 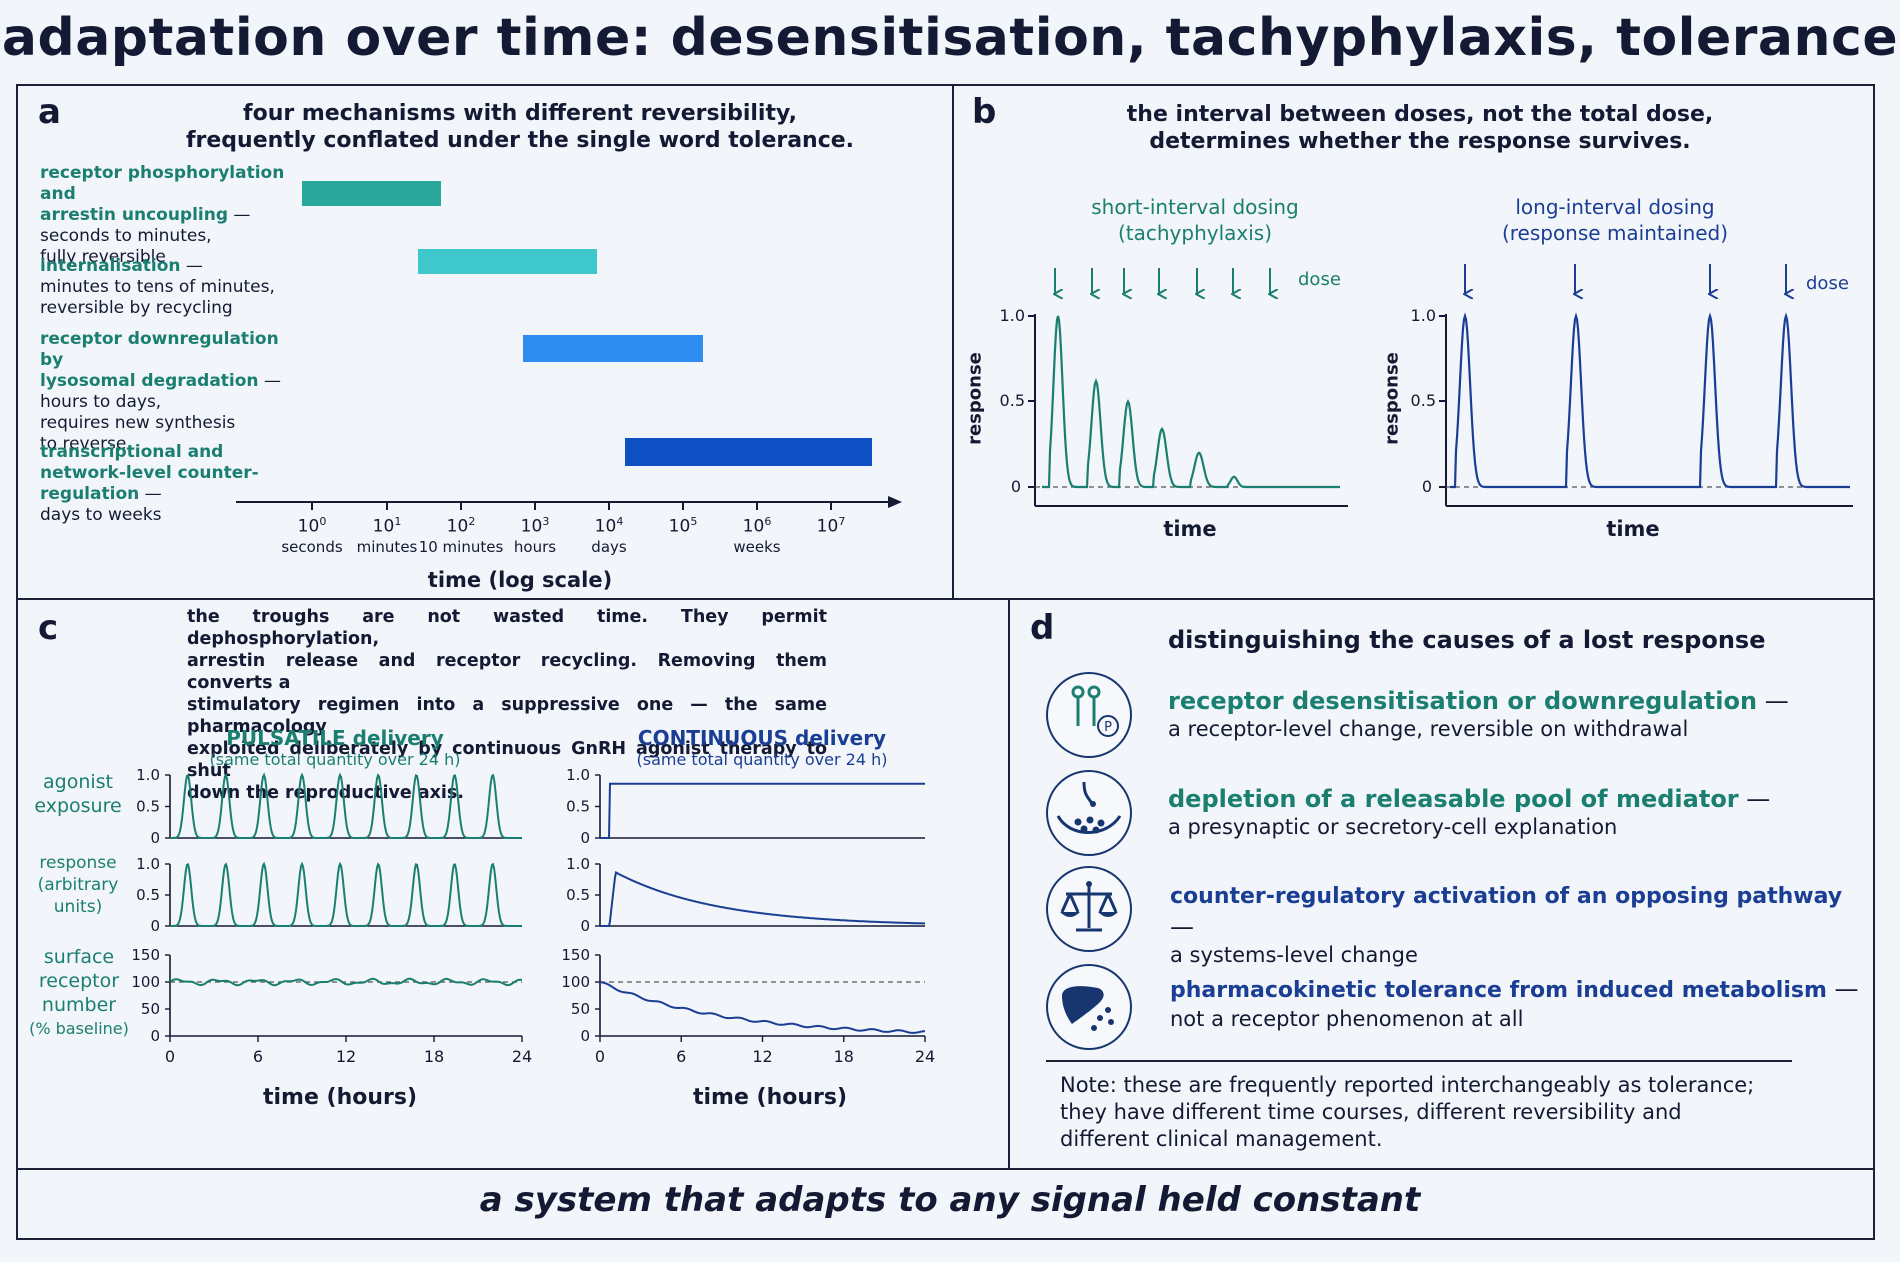 I want to click on short-x-label: time, so click(x=1190, y=529).